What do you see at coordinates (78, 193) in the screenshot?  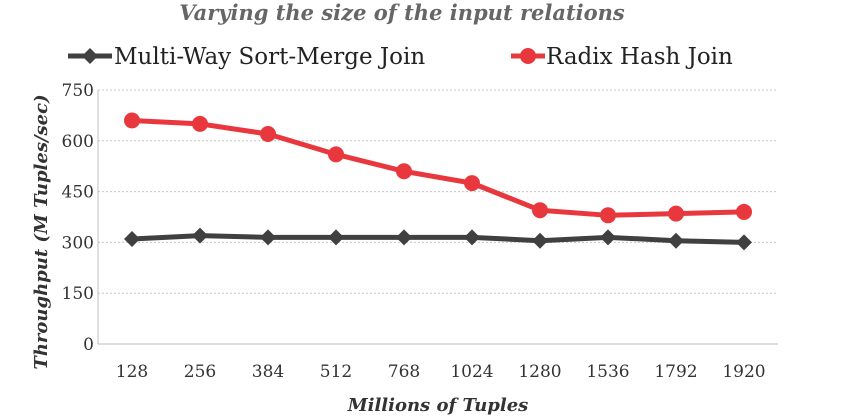 I see `y-tick-label: 450` at bounding box center [78, 193].